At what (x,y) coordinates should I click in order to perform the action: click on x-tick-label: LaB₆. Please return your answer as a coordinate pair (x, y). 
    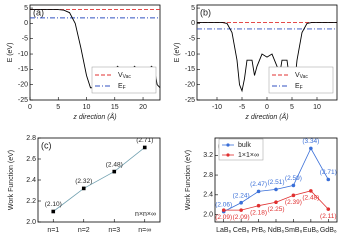
    Looking at the image, I should click on (223, 230).